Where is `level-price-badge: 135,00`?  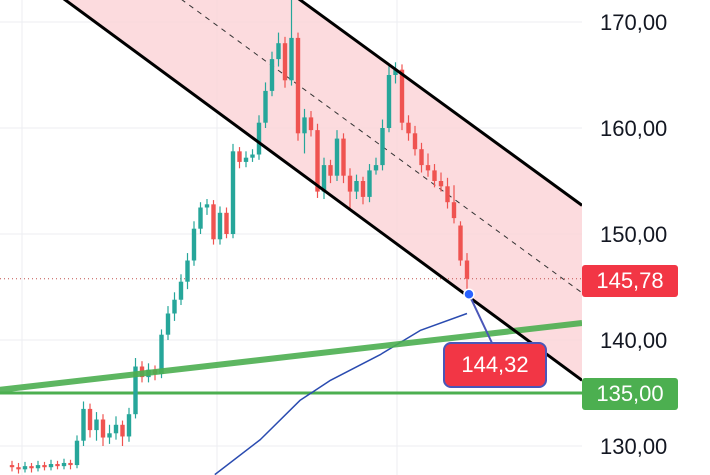
level-price-badge: 135,00 is located at coordinates (630, 394).